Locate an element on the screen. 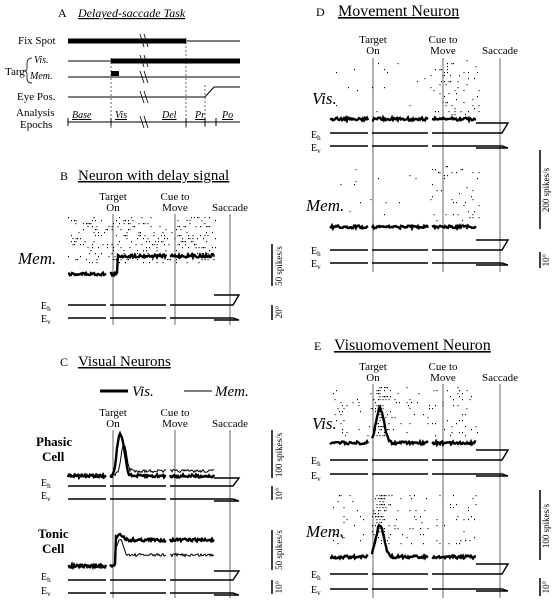 This screenshot has height=600, width=554. panel-e-vis-eh-label: Eh is located at coordinates (316, 462).